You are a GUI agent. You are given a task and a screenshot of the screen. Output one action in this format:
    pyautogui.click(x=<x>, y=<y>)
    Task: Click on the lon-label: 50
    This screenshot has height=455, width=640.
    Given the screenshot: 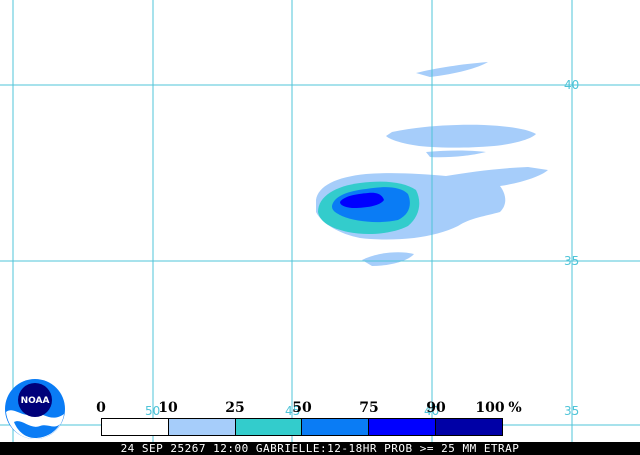 What is the action you would take?
    pyautogui.click(x=153, y=411)
    